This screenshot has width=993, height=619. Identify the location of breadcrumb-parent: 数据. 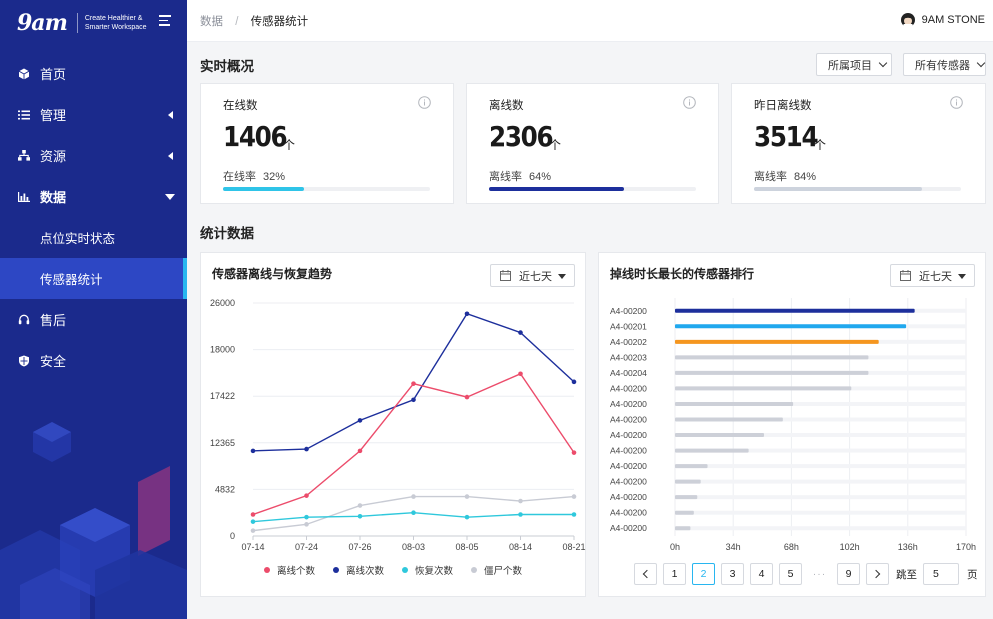
(211, 21).